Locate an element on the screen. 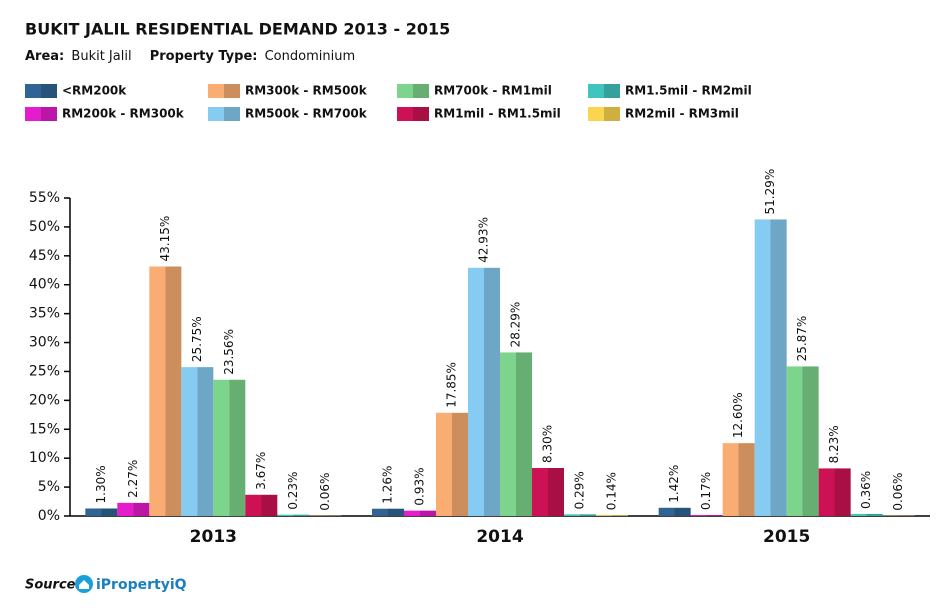  value-label: 0.93% is located at coordinates (420, 486).